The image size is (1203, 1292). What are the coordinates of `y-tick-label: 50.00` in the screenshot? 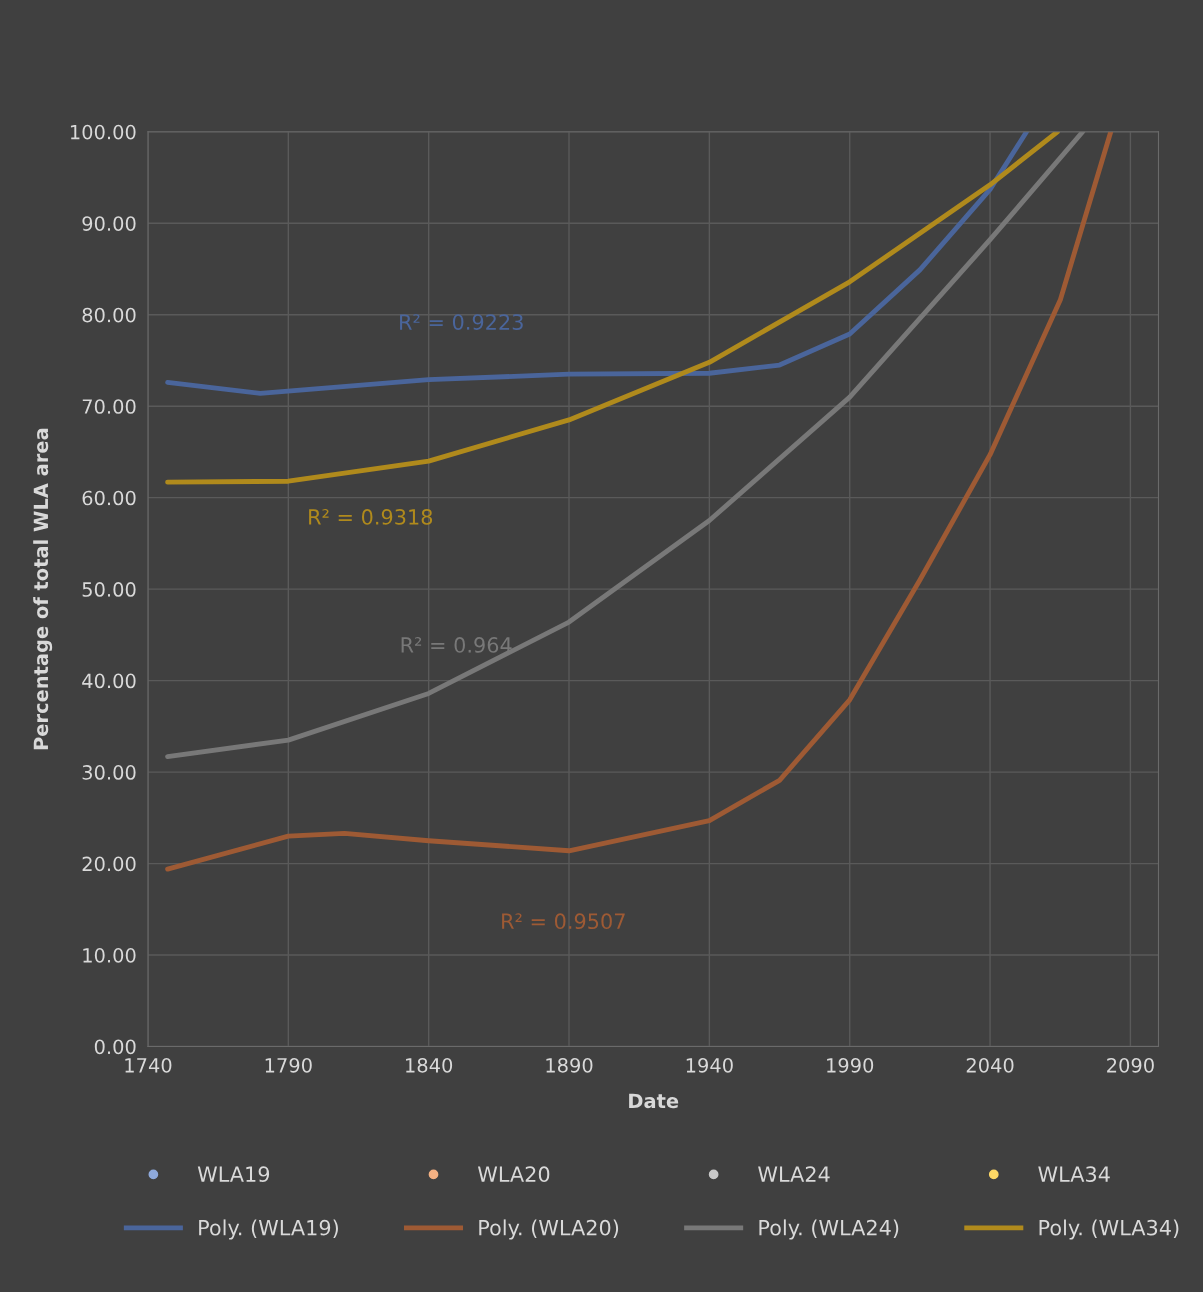 It's located at (109, 589).